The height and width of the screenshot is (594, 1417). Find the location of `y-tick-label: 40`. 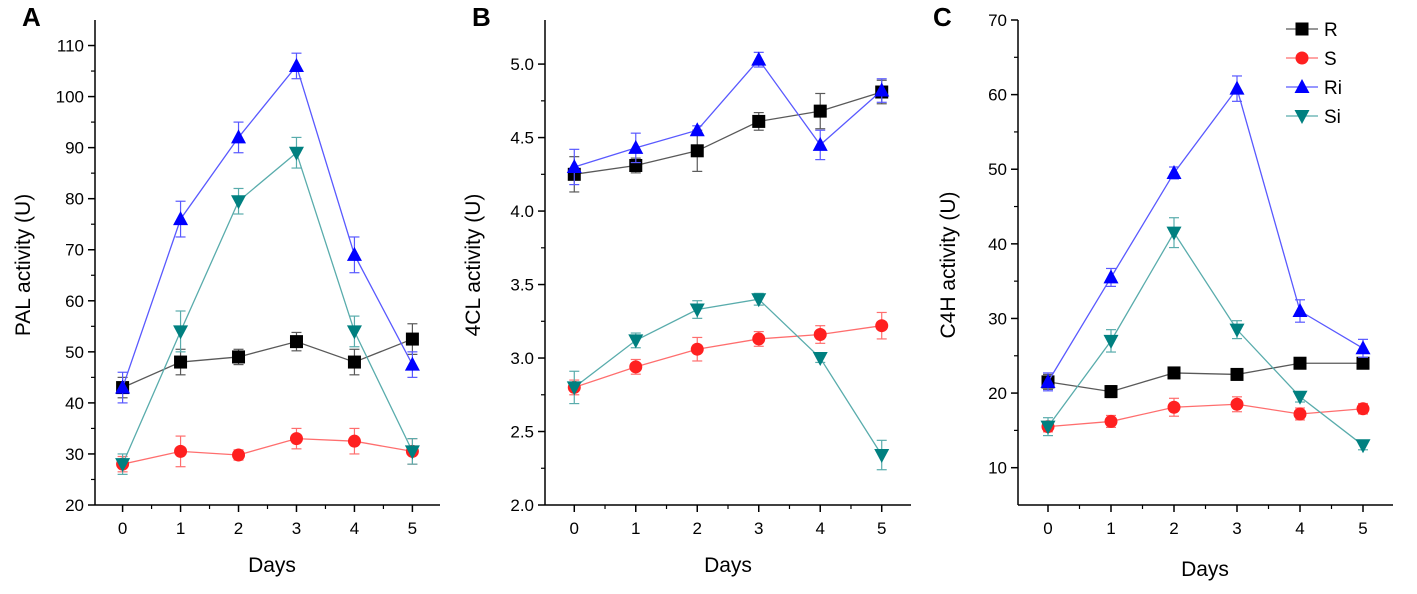

y-tick-label: 40 is located at coordinates (74, 403).